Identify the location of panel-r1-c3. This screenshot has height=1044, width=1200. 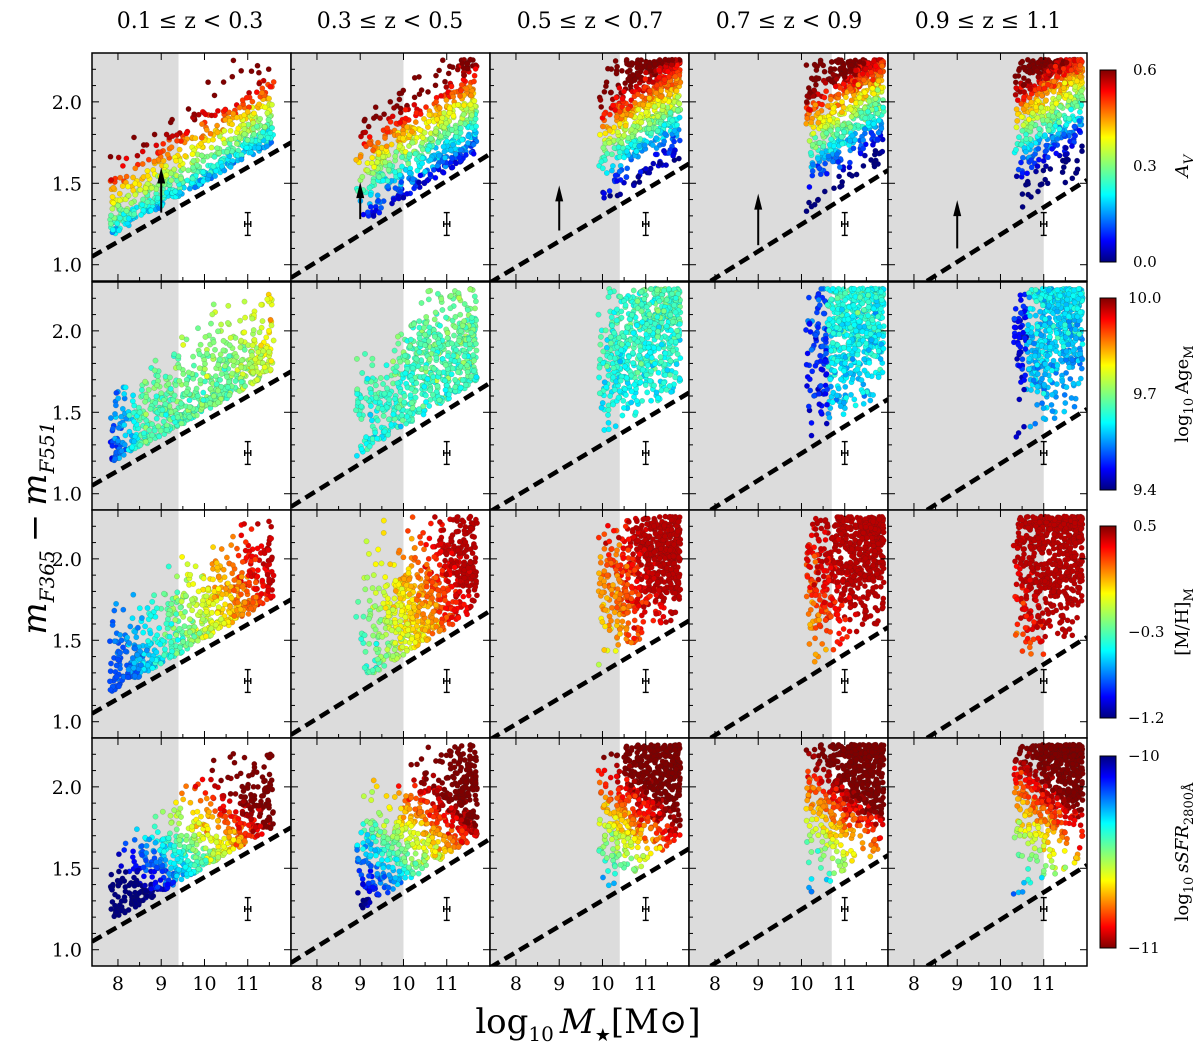
(589, 167).